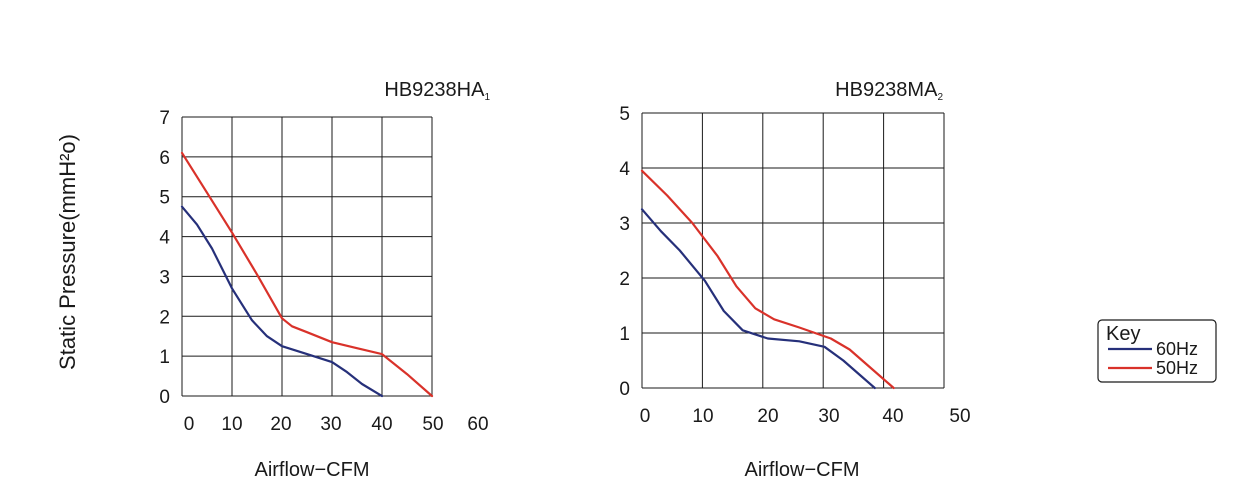 This screenshot has width=1238, height=494. I want to click on chart-title: HB9238MA2, so click(889, 91).